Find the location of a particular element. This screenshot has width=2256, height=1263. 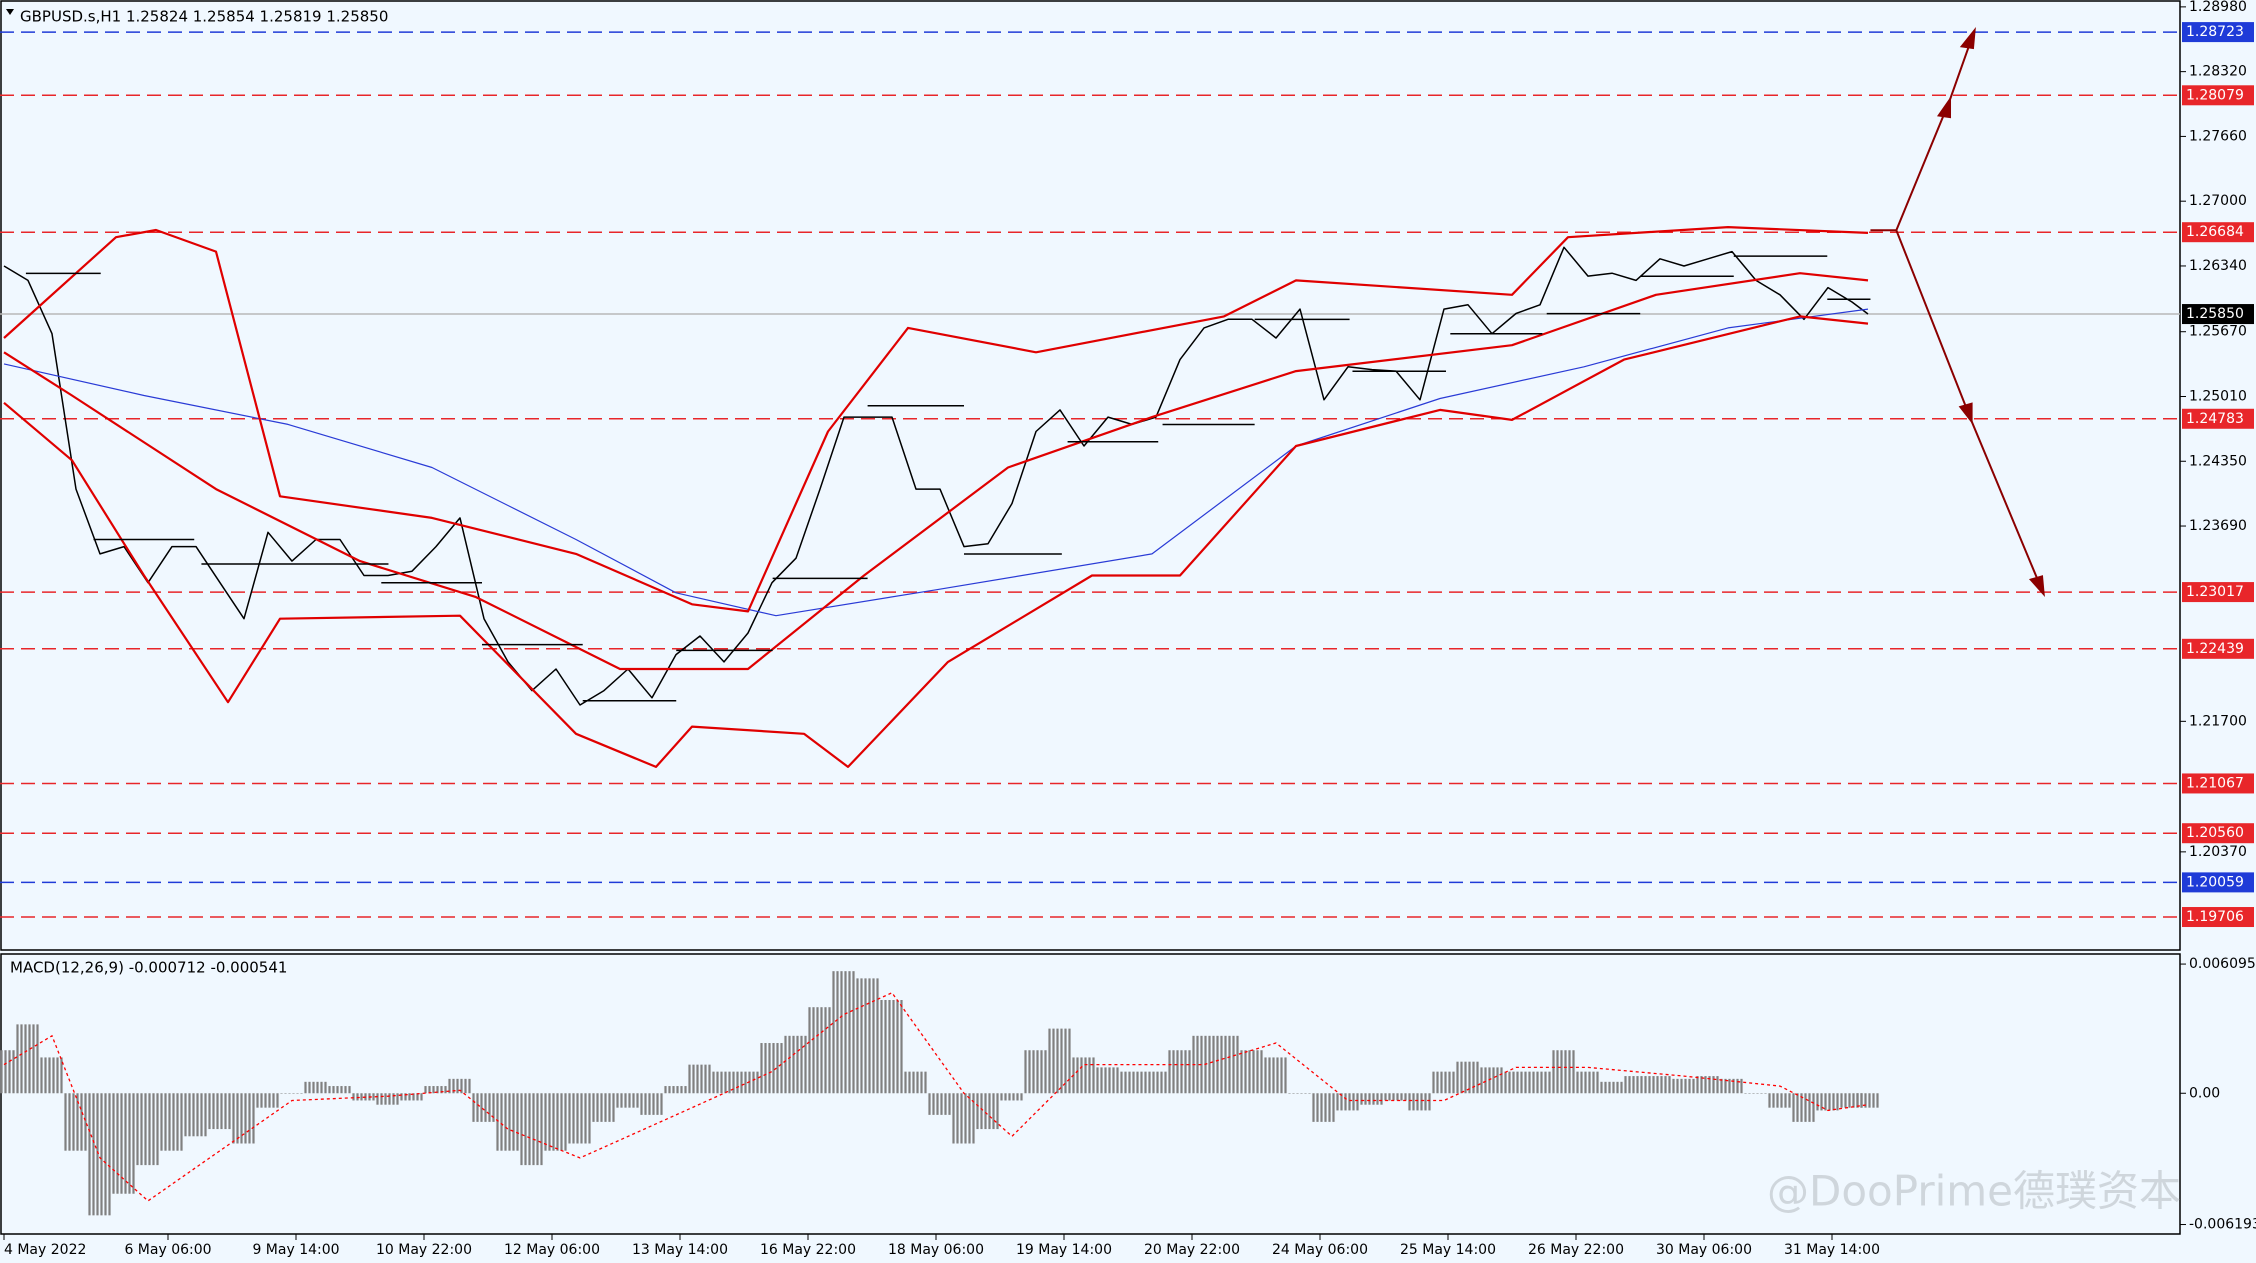

y-tick-label: 0.00 is located at coordinates (2204, 1093).